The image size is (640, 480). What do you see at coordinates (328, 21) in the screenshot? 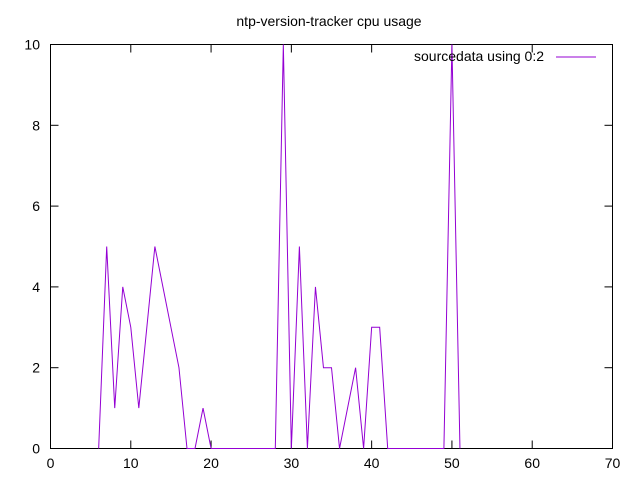
I see `chart-title: ntp-version-tracker cpu usage` at bounding box center [328, 21].